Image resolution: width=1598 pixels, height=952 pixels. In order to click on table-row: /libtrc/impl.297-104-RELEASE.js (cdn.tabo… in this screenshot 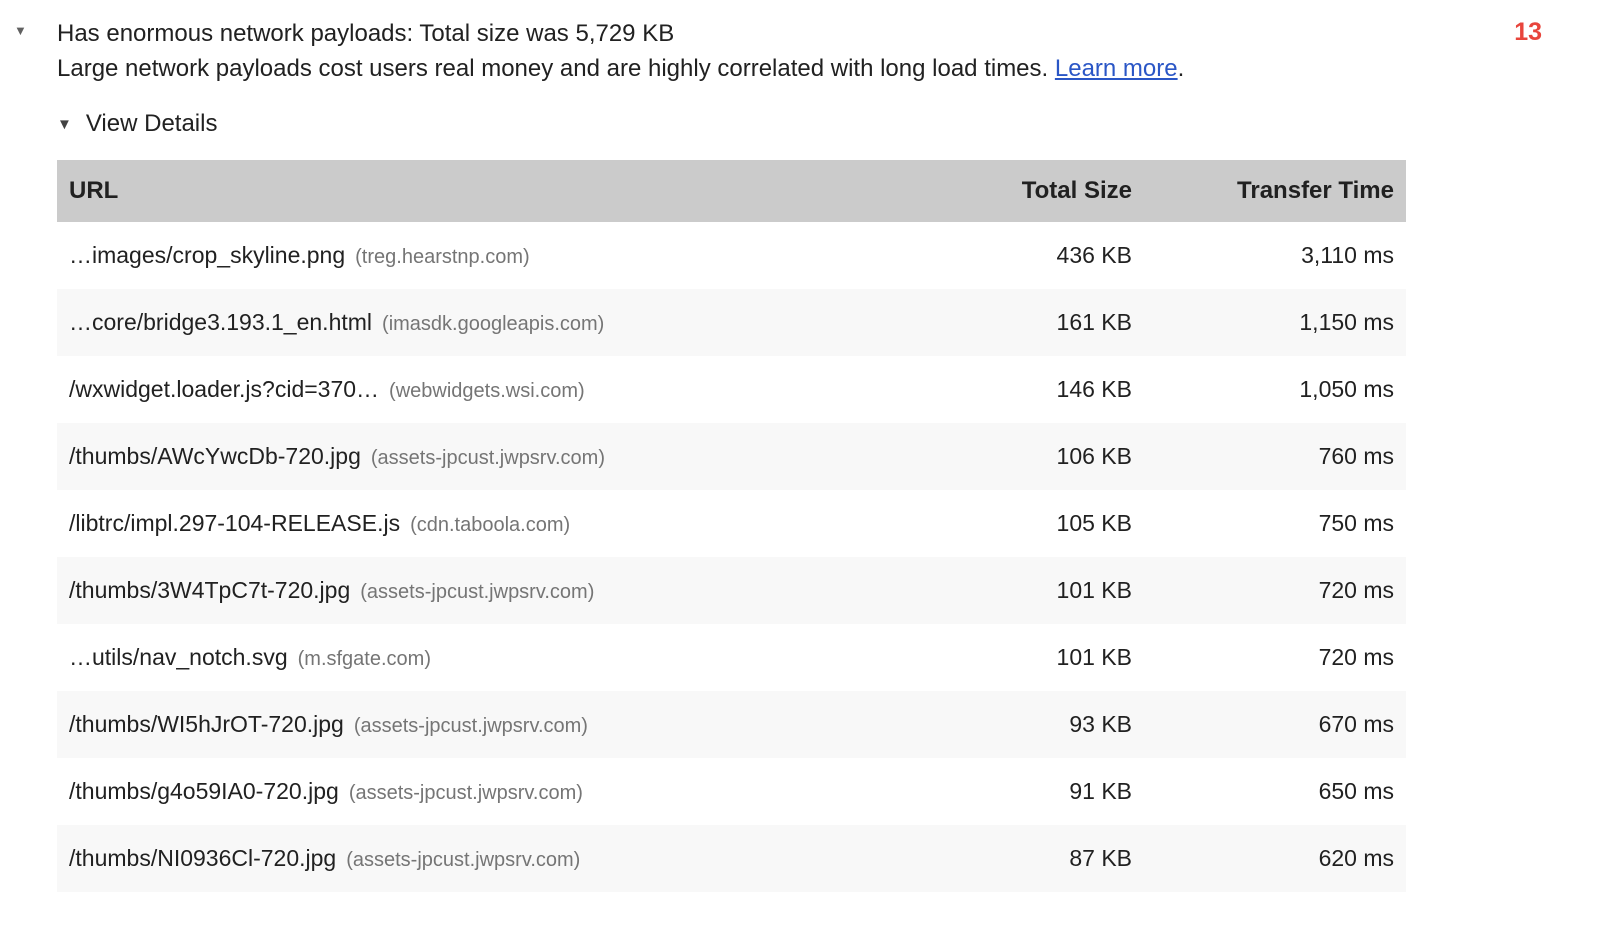, I will do `click(731, 523)`.